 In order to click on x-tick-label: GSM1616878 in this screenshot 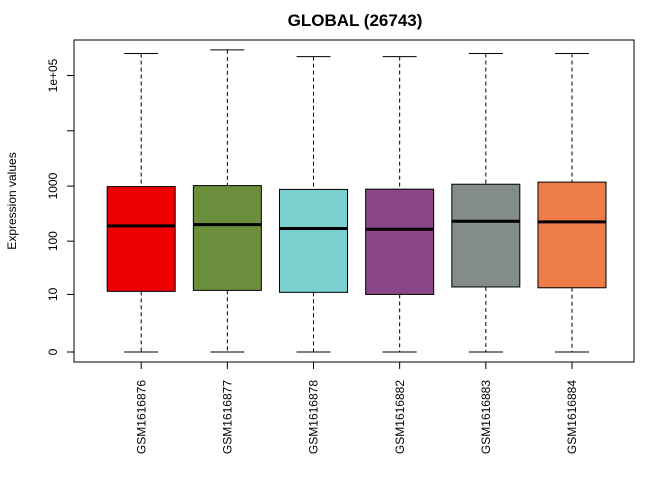, I will do `click(314, 417)`.